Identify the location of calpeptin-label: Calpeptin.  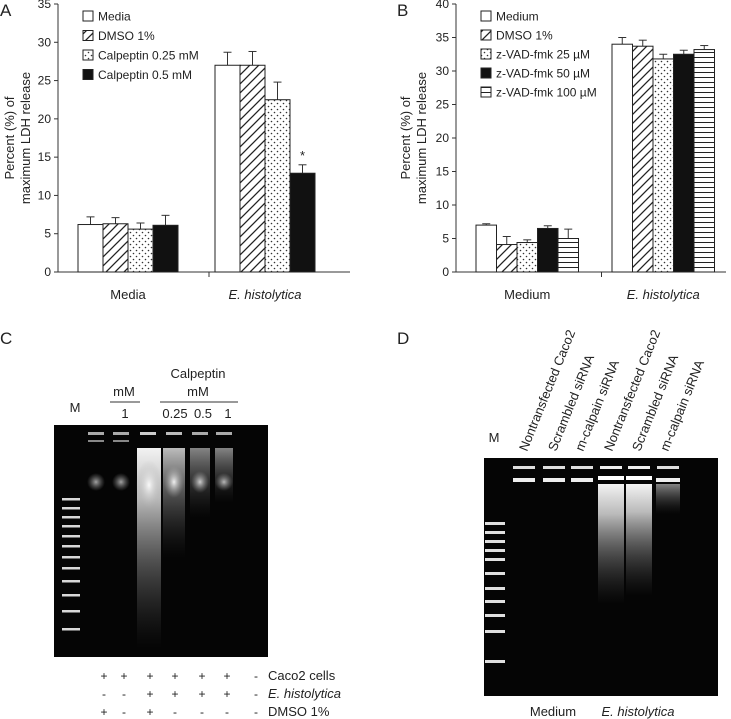
(198, 373).